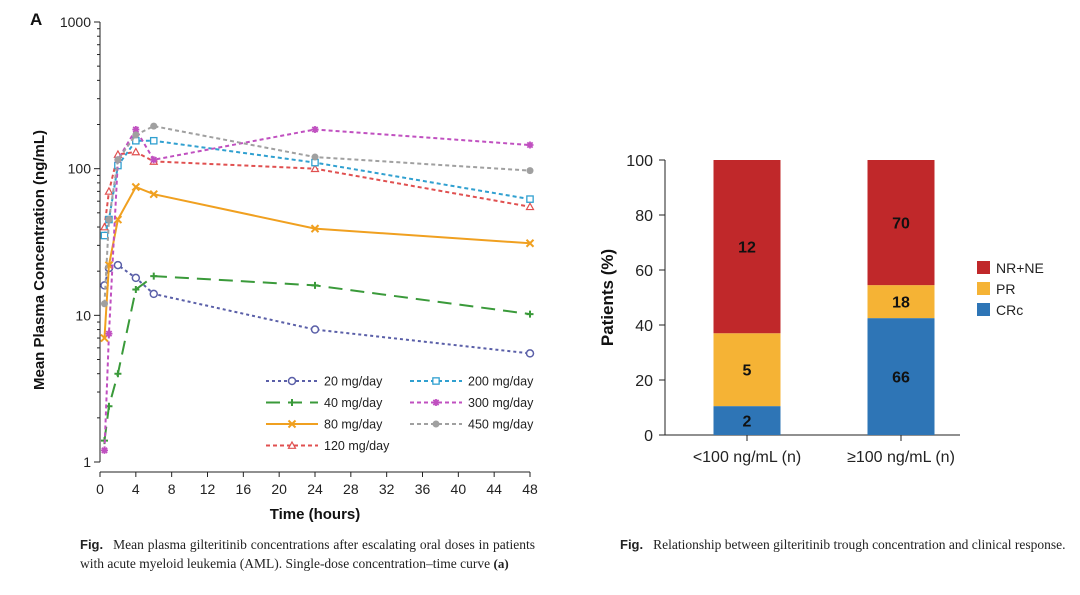 The image size is (1080, 595). What do you see at coordinates (501, 382) in the screenshot?
I see `legend-label: 200 mg/day` at bounding box center [501, 382].